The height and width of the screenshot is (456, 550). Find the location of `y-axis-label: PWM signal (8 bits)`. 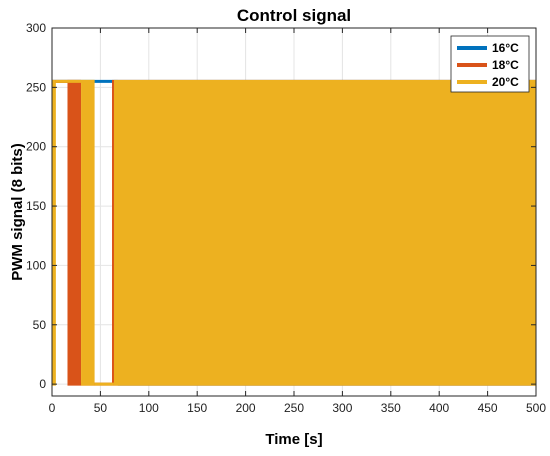

y-axis-label: PWM signal (8 bits) is located at coordinates (17, 212).